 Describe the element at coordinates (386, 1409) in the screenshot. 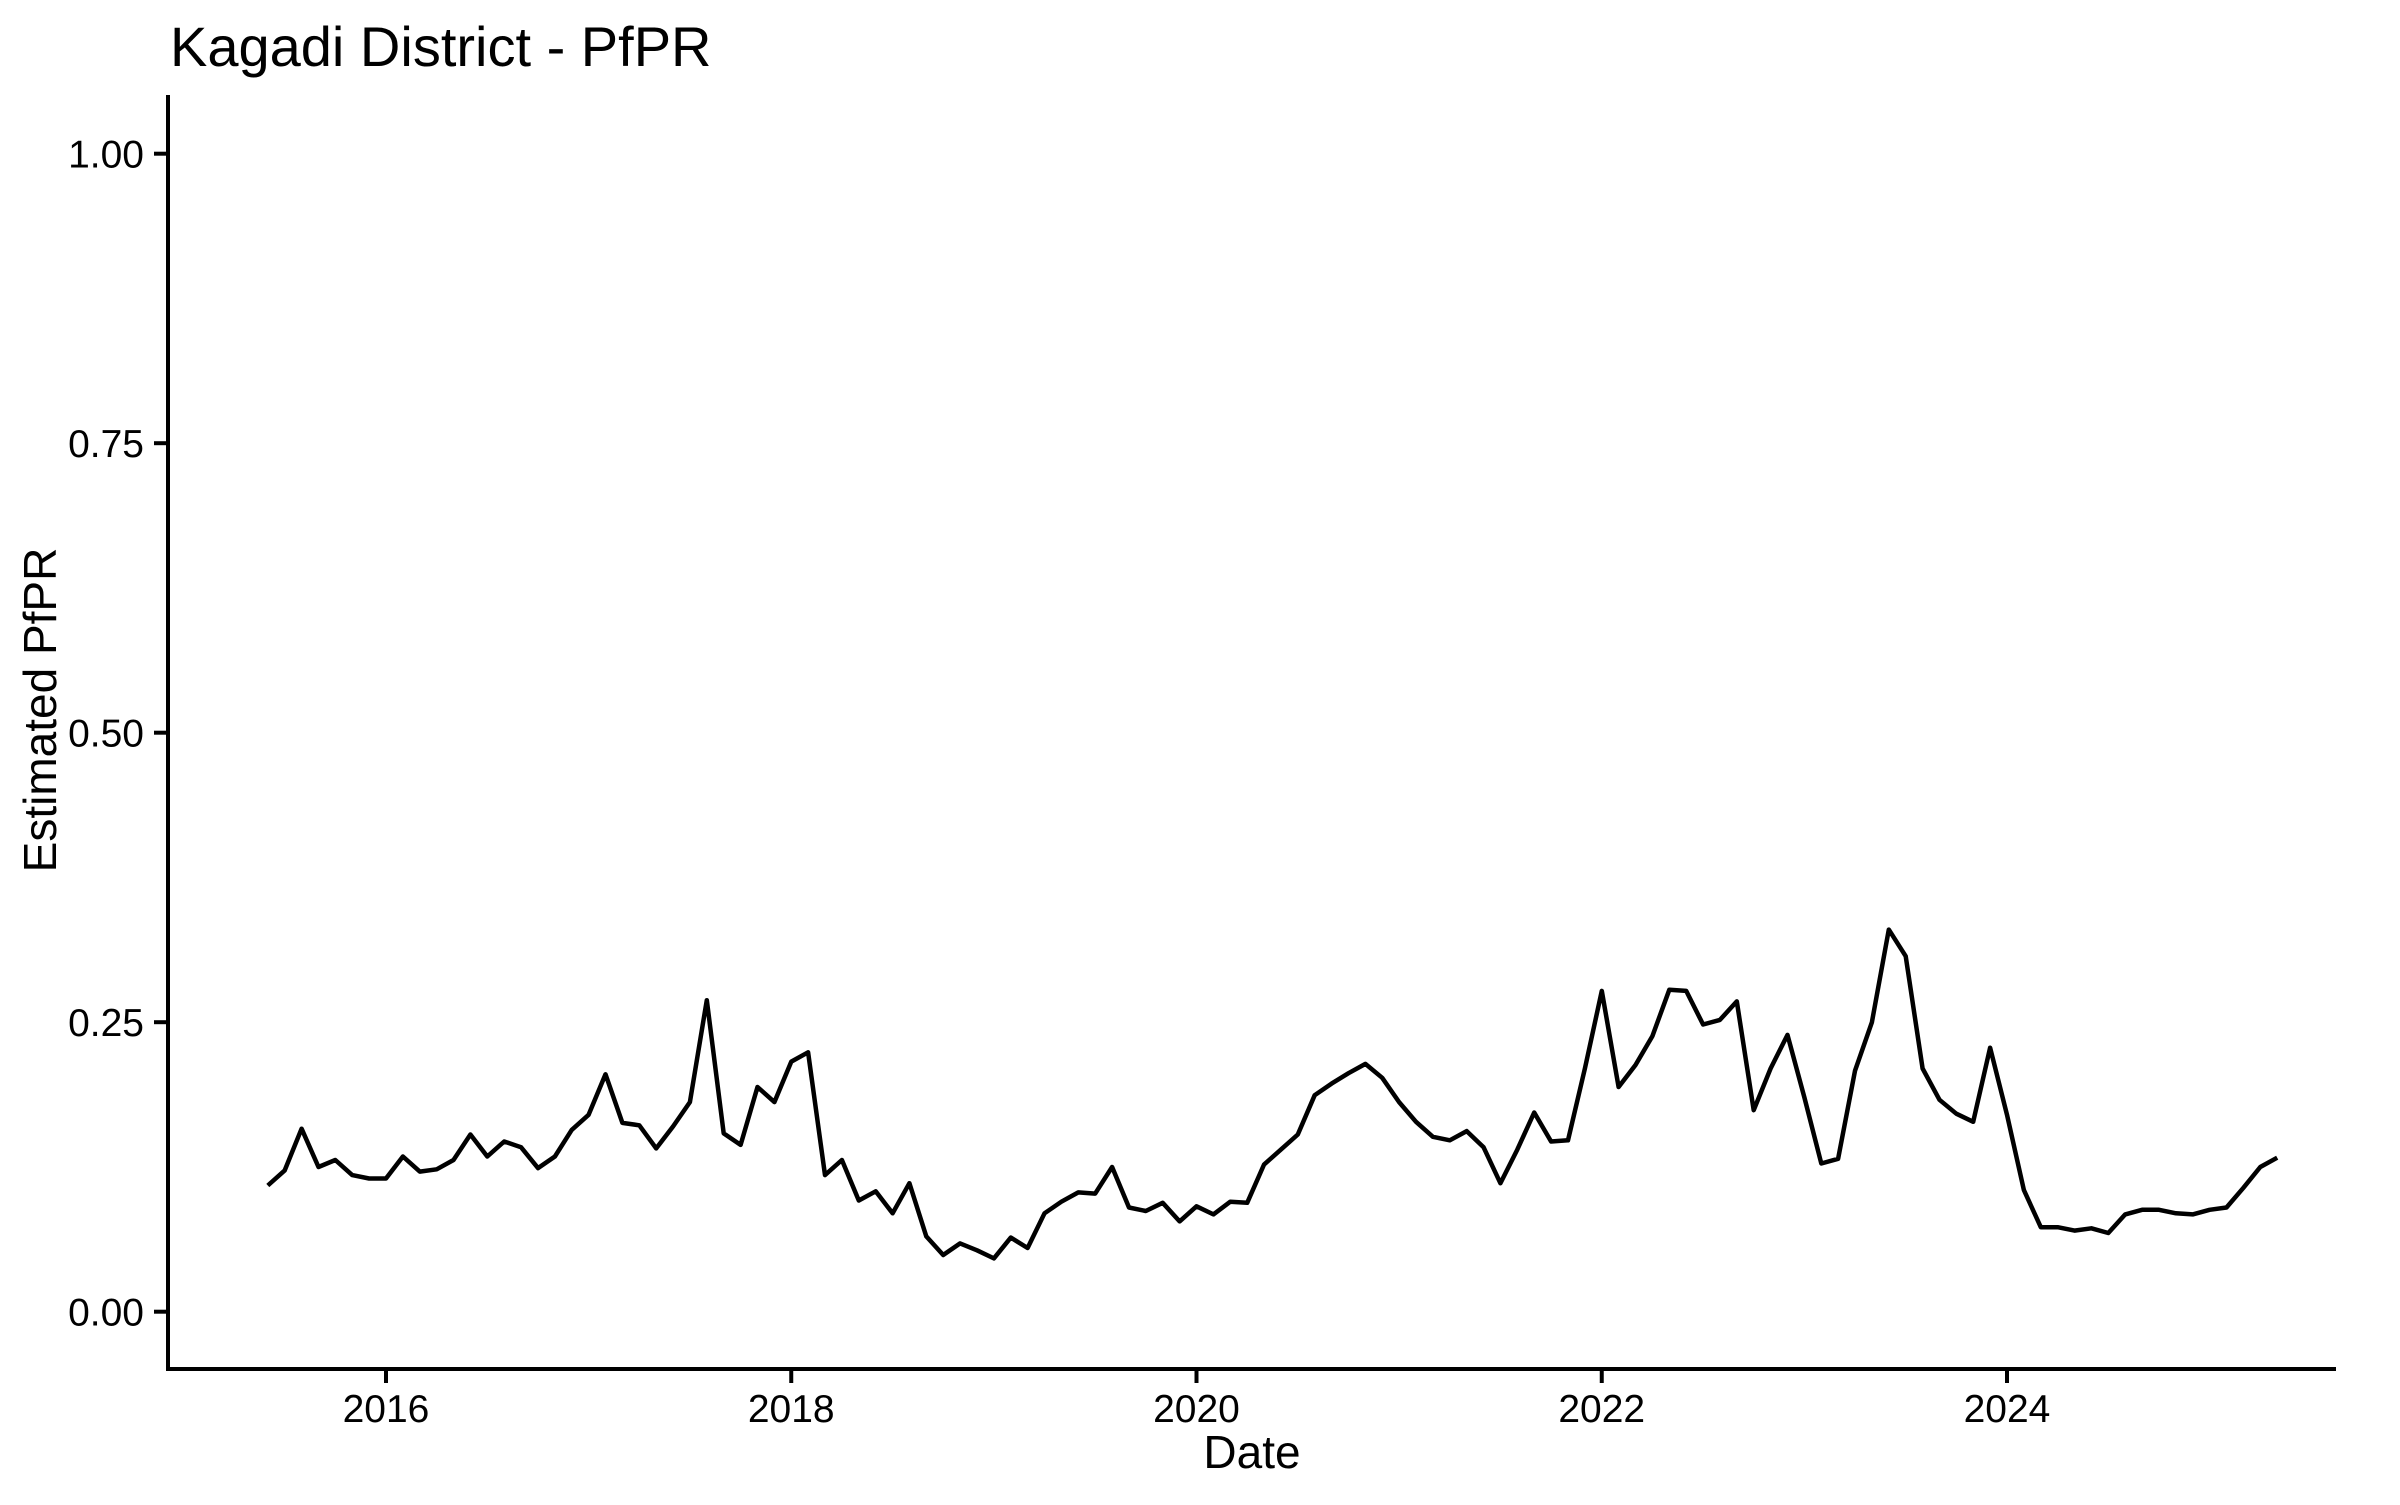

I see `x-tick-label: 2016` at that location.